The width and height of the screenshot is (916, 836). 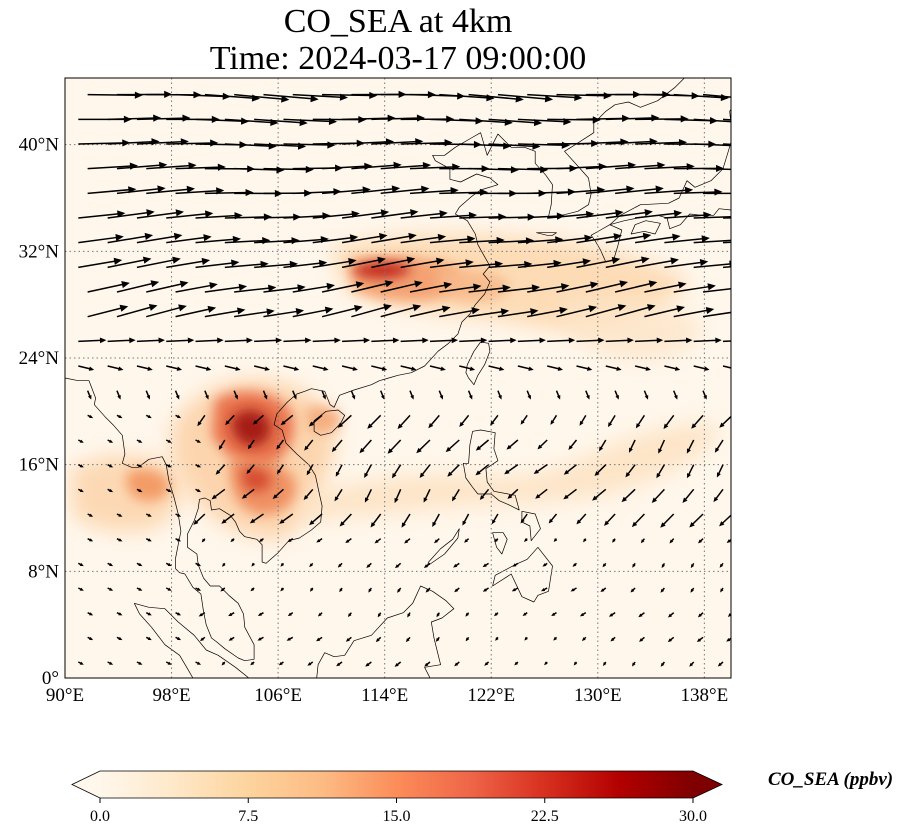 What do you see at coordinates (398, 811) in the screenshot?
I see `colorbar-ticks: 0.0 7.5 15.0 22.5 30.0` at bounding box center [398, 811].